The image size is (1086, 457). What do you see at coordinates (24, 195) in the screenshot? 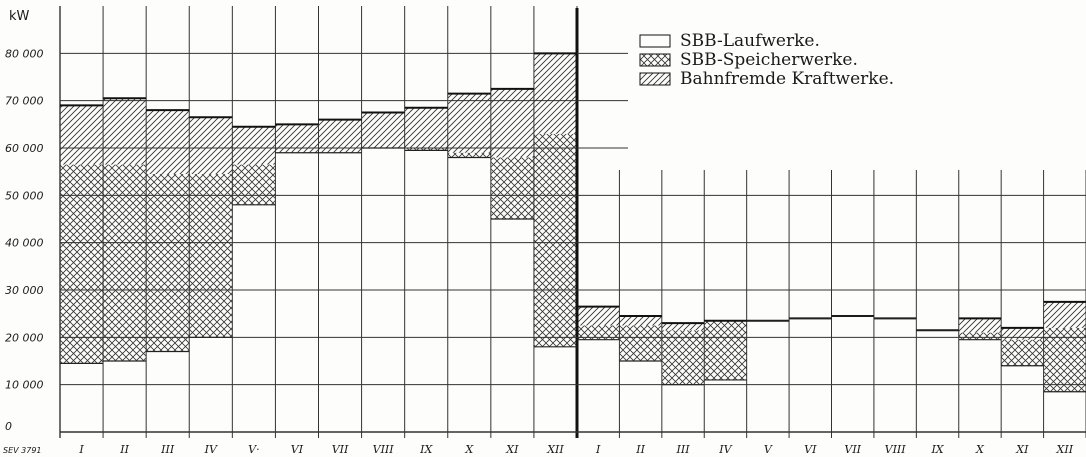
I see `y-tick-label-5: 50 000` at bounding box center [24, 195].